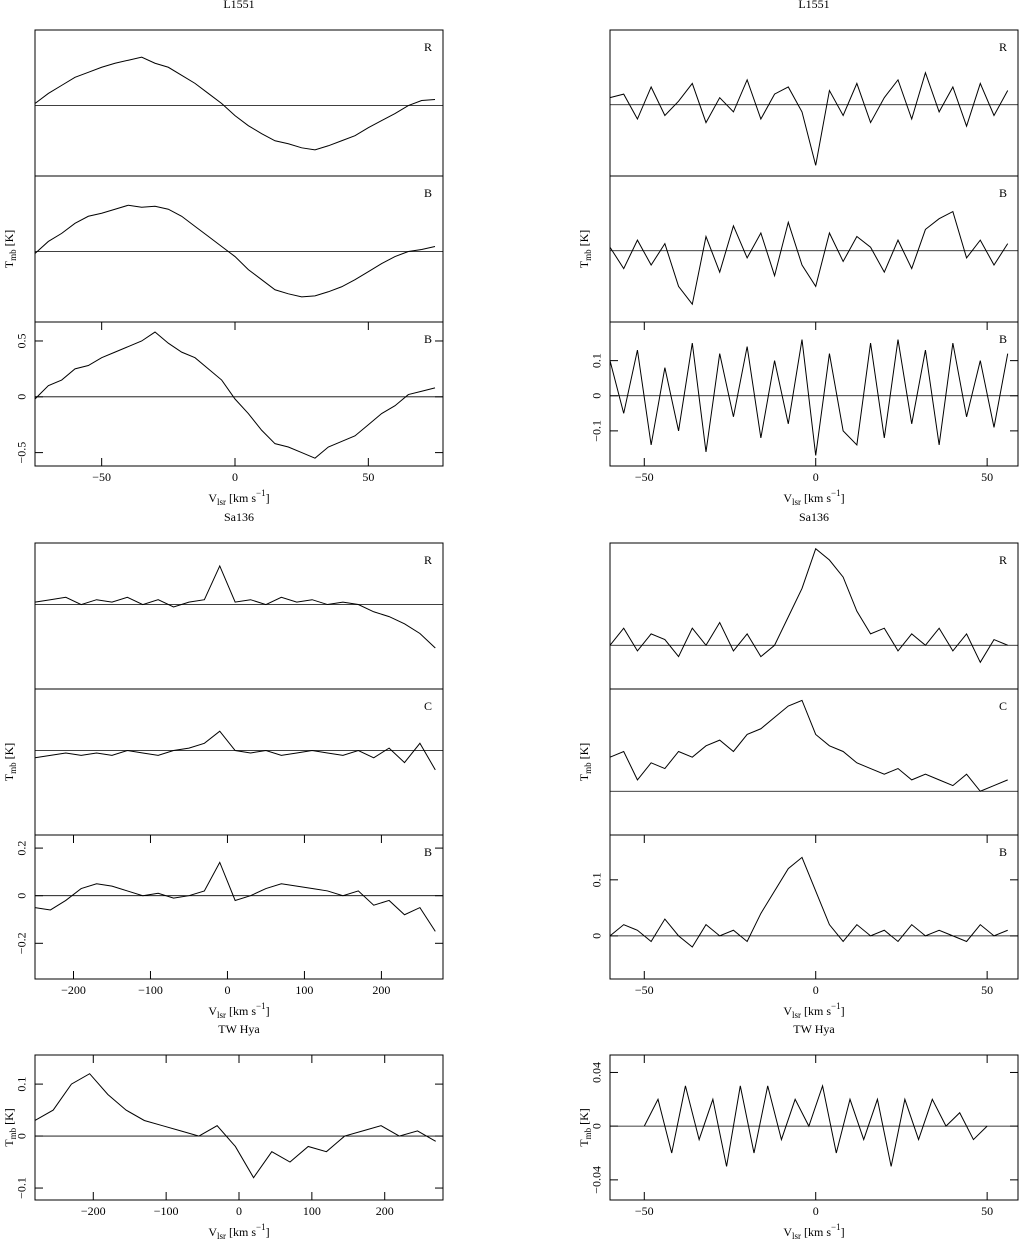  I want to click on panel-title: L1551, so click(813, 5).